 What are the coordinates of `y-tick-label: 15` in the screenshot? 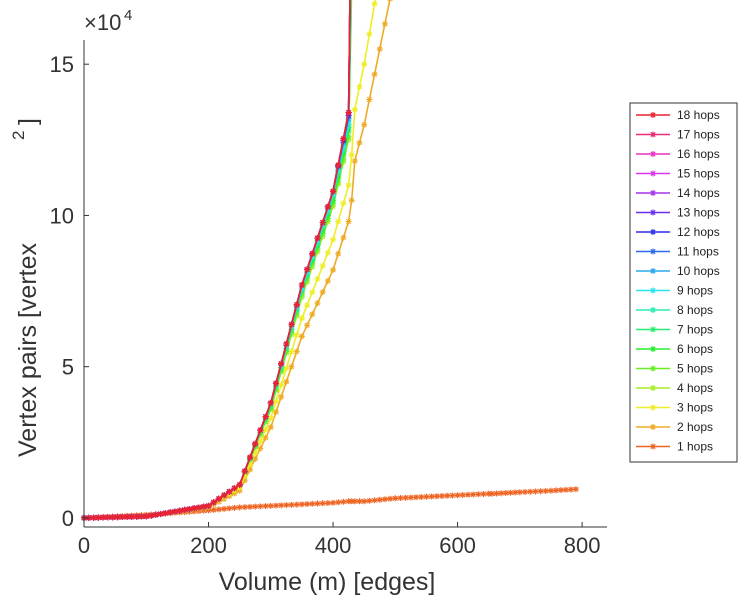 It's located at (62, 64).